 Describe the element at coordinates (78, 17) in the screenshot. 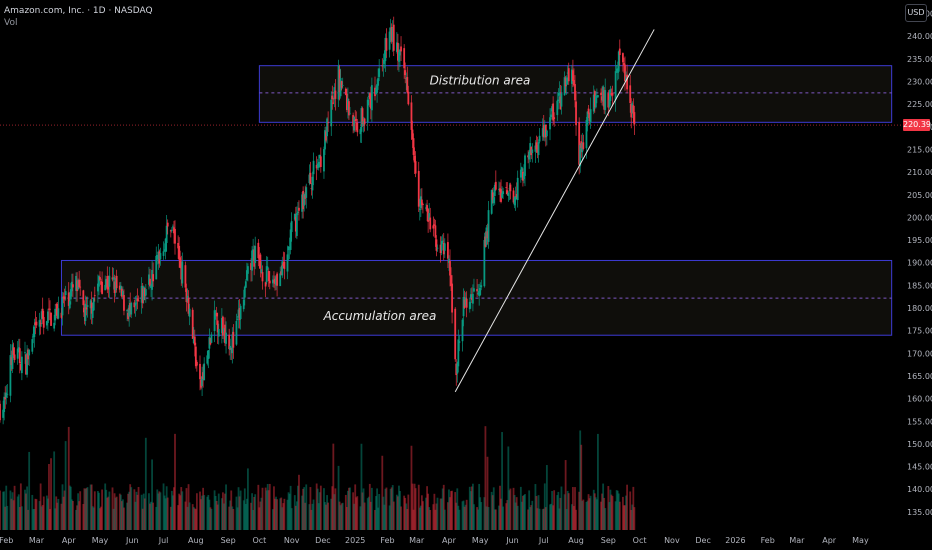

I see `symbol-legend: Amazon.com, Inc. · 1D · NASDAQ Vol` at that location.